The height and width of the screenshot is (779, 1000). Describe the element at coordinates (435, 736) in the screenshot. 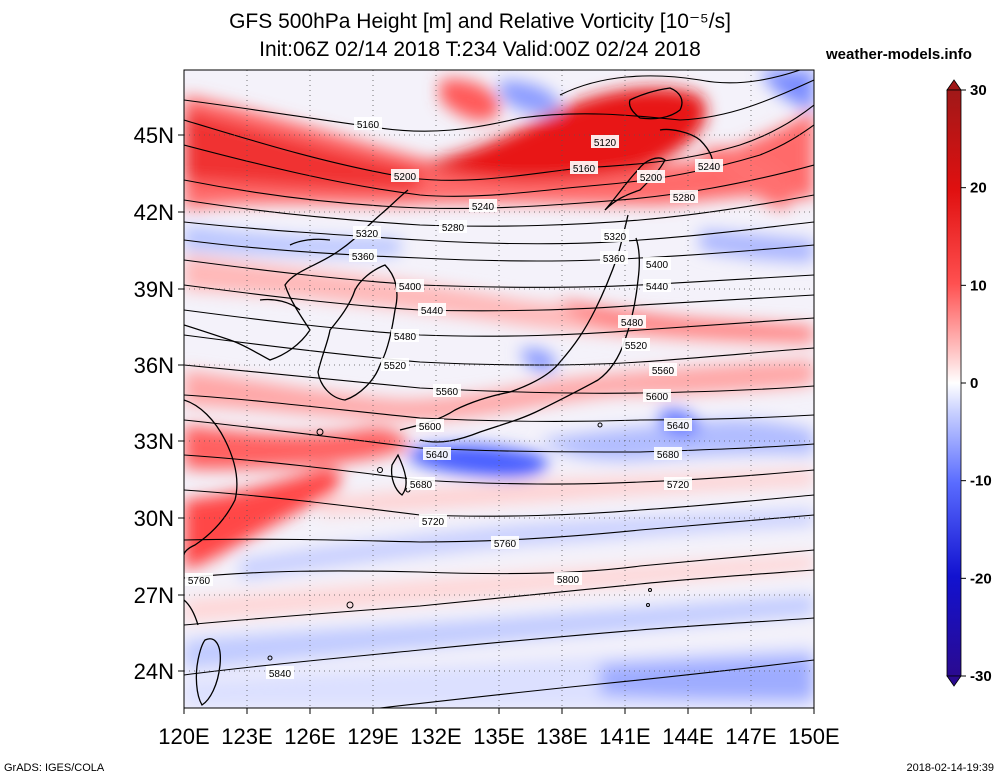

I see `lon-tick-label: 132E` at that location.